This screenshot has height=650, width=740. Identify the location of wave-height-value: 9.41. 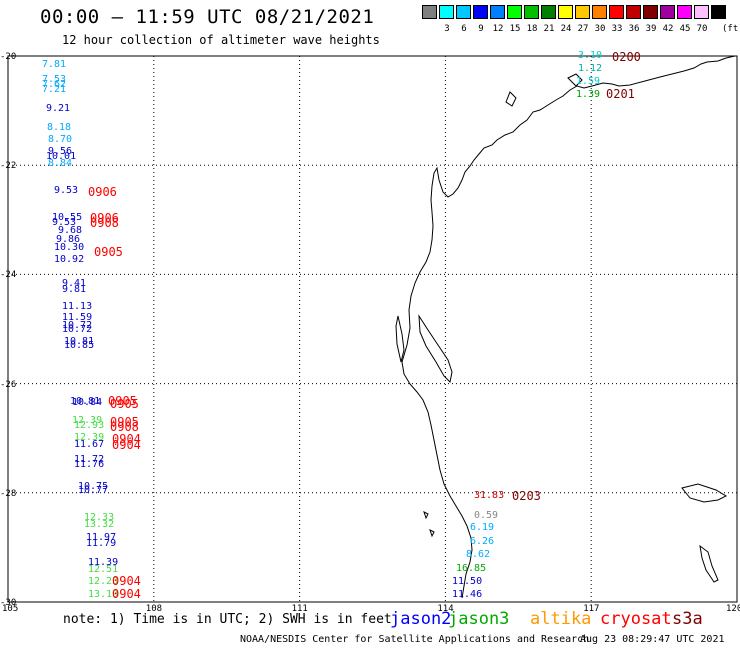
(74, 283).